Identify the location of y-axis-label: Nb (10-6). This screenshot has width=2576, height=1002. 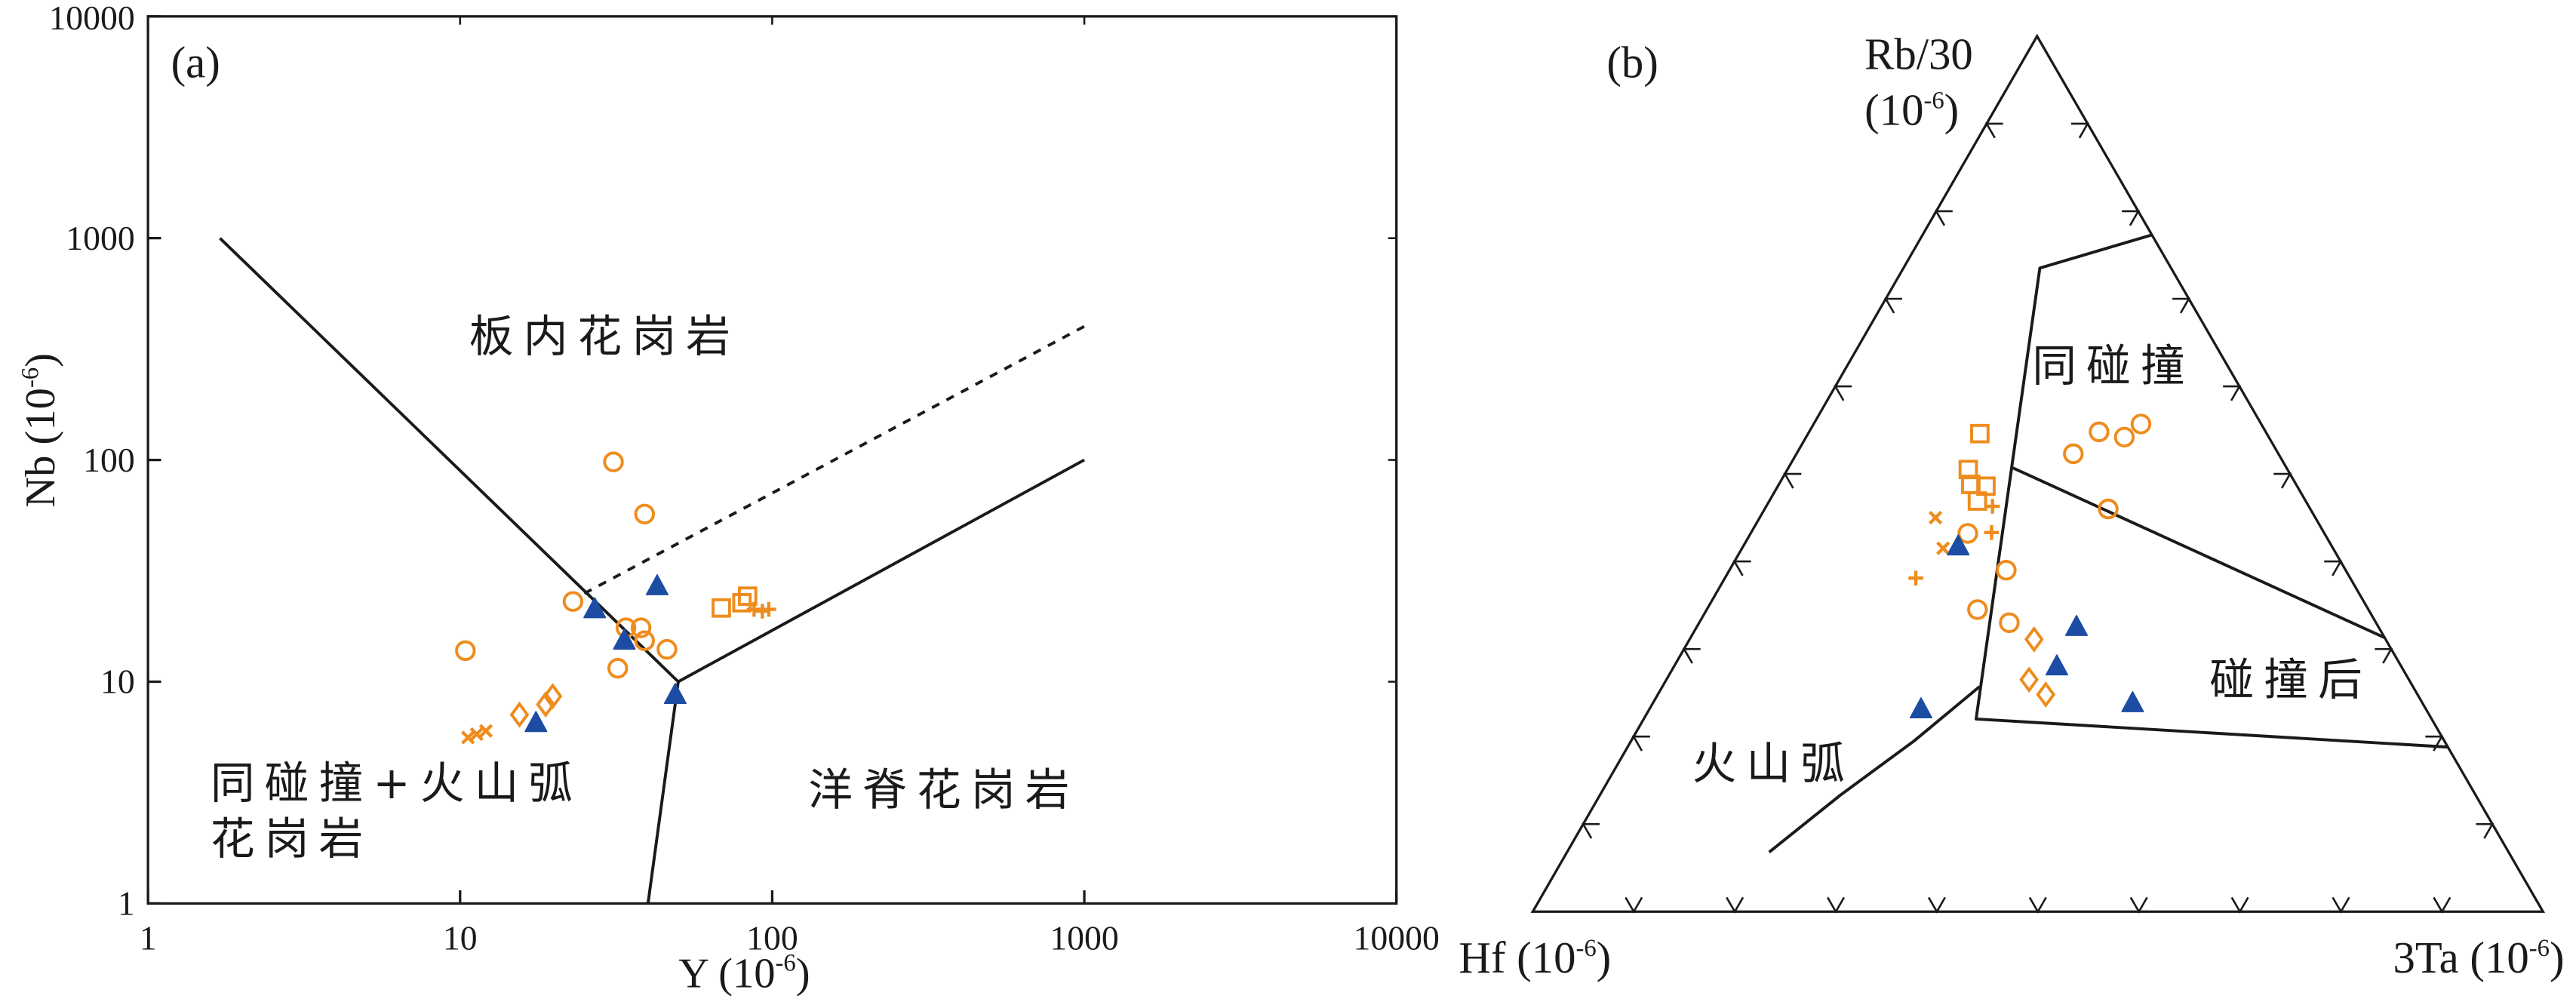
(40, 430).